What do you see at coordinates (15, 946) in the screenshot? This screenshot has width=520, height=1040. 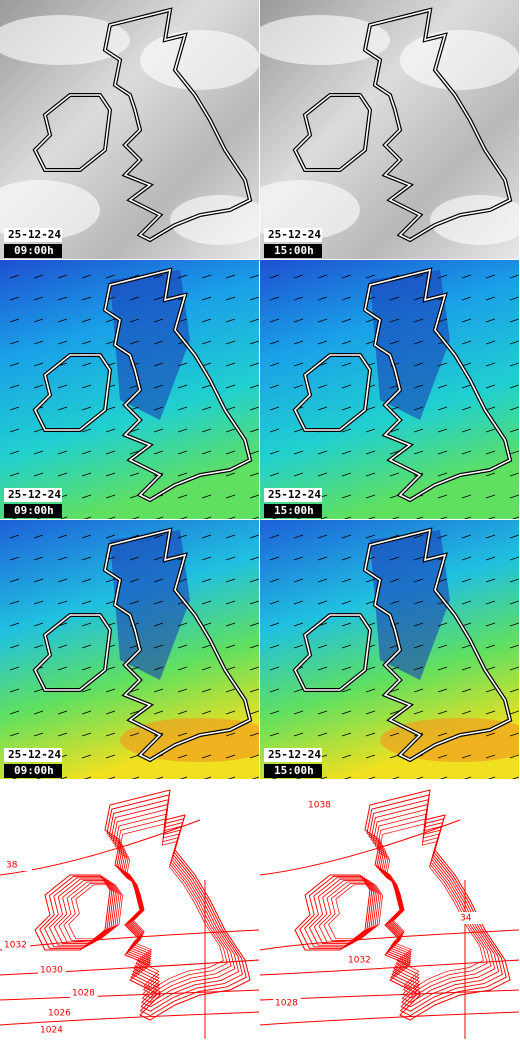 I see `contour-label: 1032` at bounding box center [15, 946].